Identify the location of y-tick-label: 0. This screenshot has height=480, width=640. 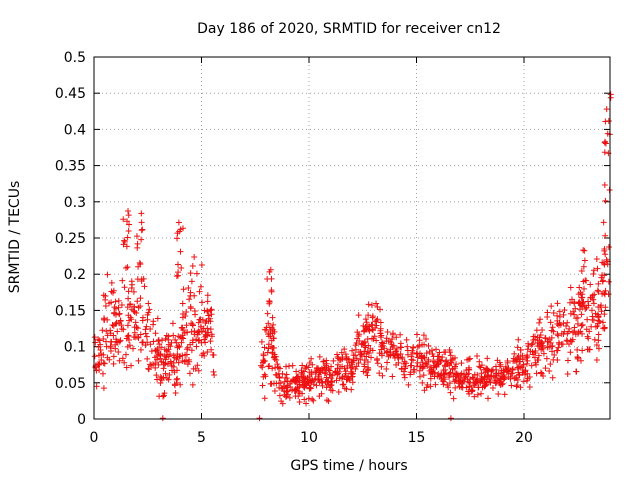
(81, 420).